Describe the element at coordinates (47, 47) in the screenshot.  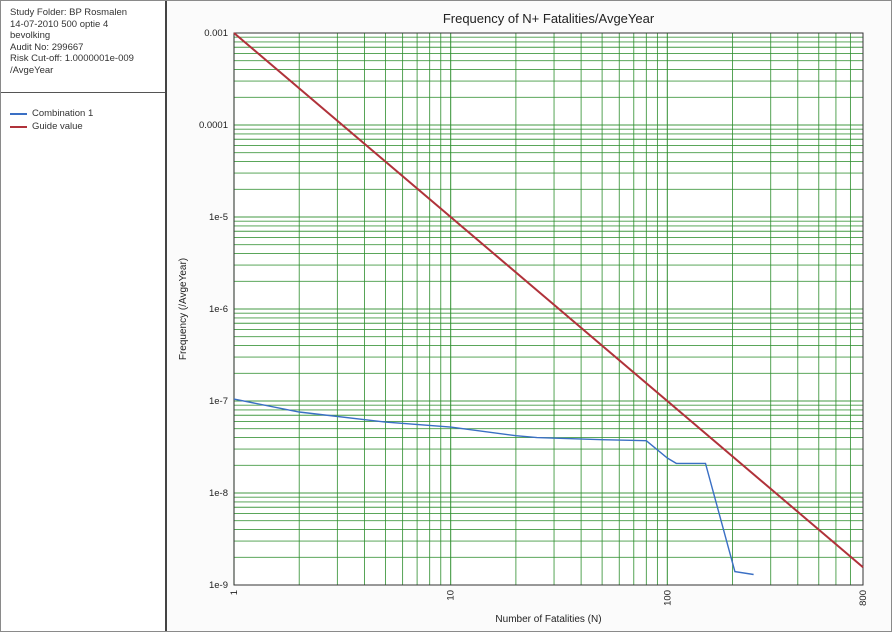
I see `study-info-line: Audit No: 299667` at that location.